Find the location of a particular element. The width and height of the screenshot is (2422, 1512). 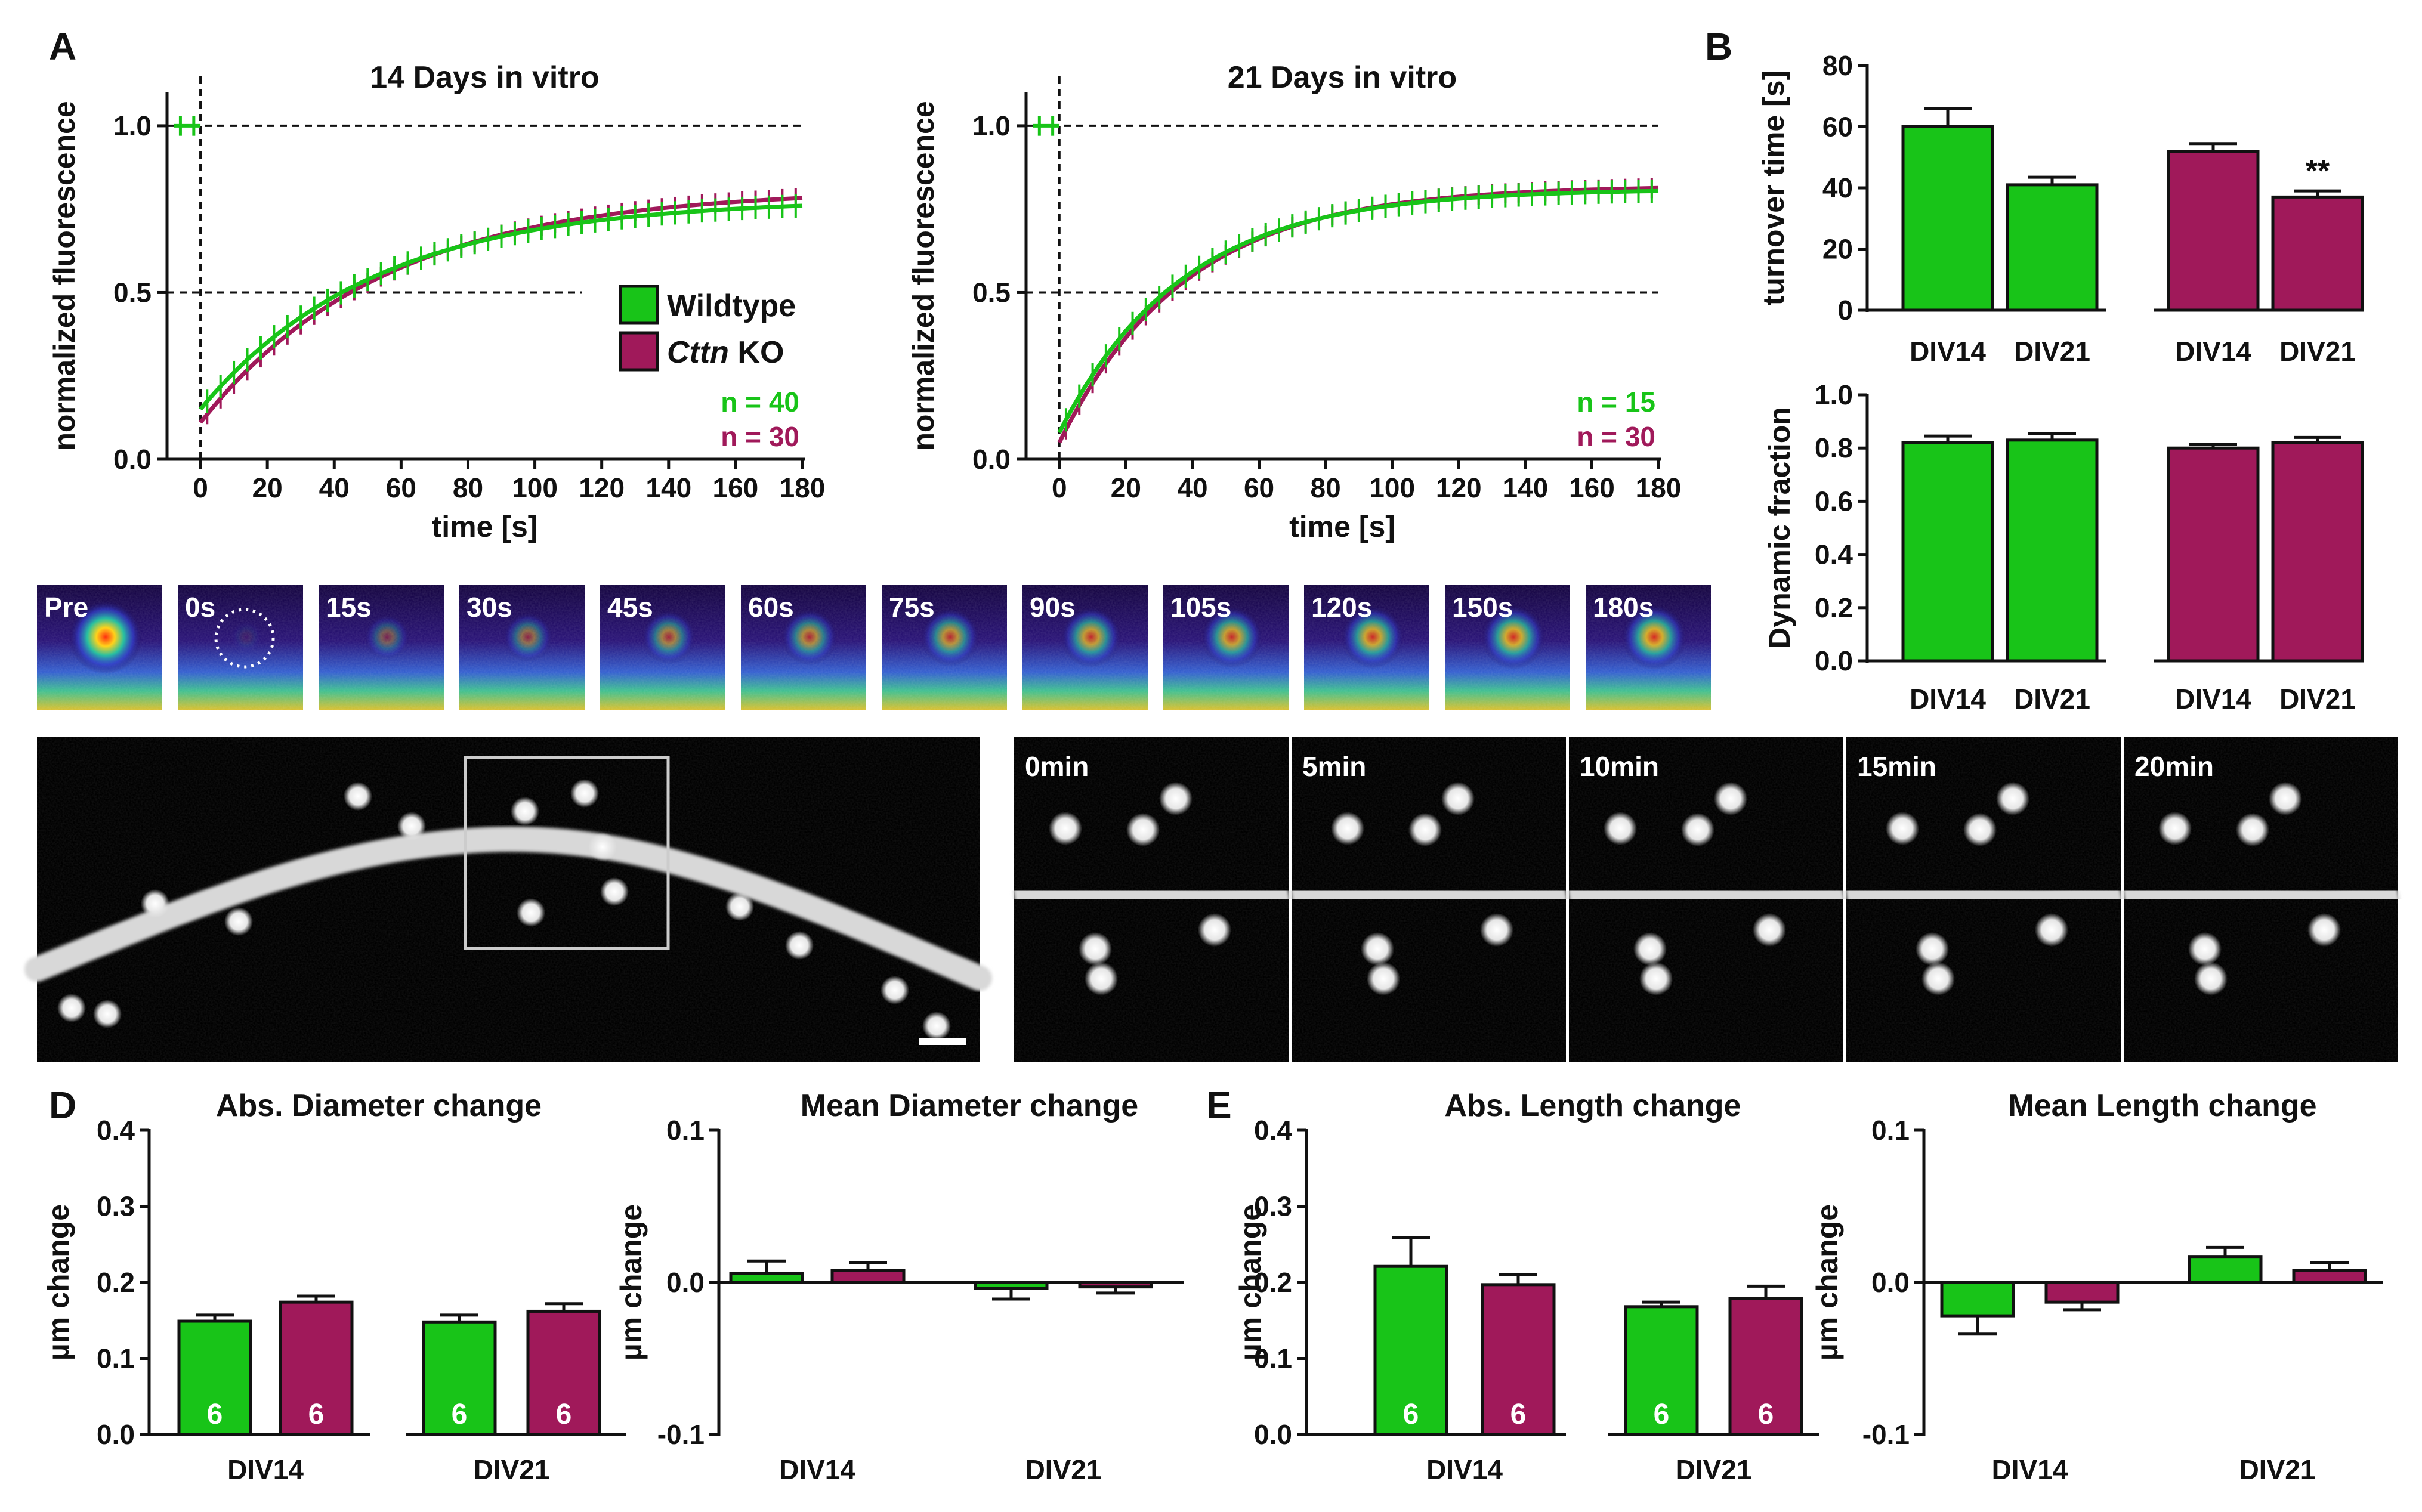

y-tick-label: 0.3 is located at coordinates (116, 1206).